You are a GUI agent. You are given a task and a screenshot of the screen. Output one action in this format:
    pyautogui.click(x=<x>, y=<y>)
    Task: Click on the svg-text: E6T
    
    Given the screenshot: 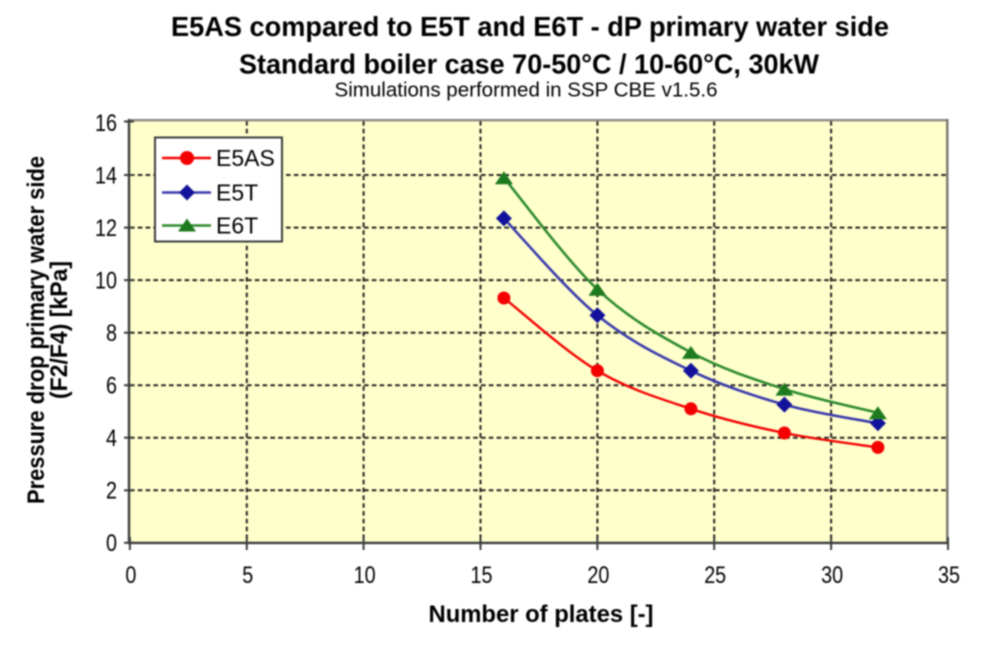 What is the action you would take?
    pyautogui.click(x=237, y=226)
    